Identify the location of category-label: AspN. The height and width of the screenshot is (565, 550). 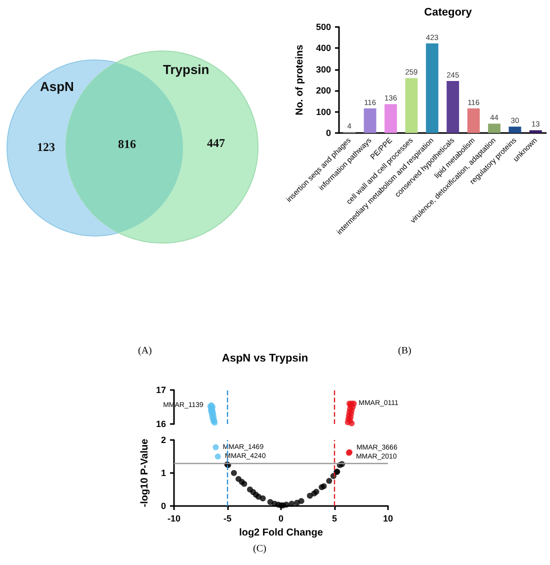
(57, 86).